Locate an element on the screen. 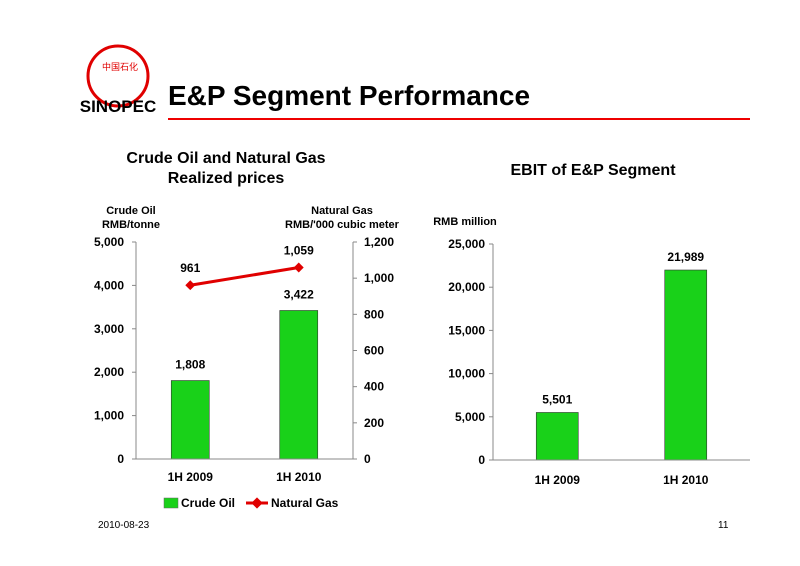  chart-1-left-tick-label: 5,000 is located at coordinates (109, 242).